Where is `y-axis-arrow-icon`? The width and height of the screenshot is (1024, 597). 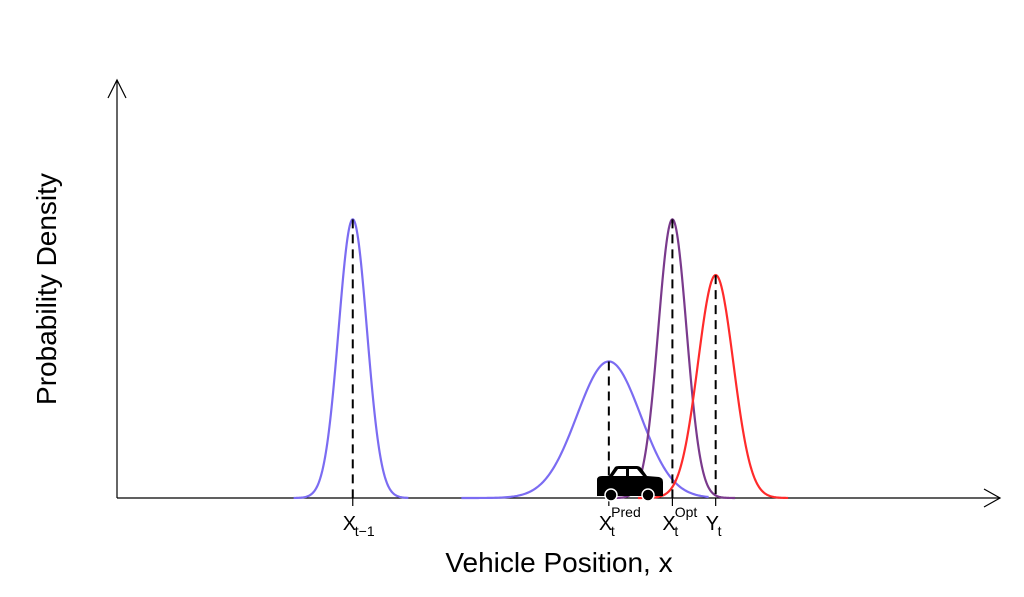
y-axis-arrow-icon is located at coordinates (117, 88).